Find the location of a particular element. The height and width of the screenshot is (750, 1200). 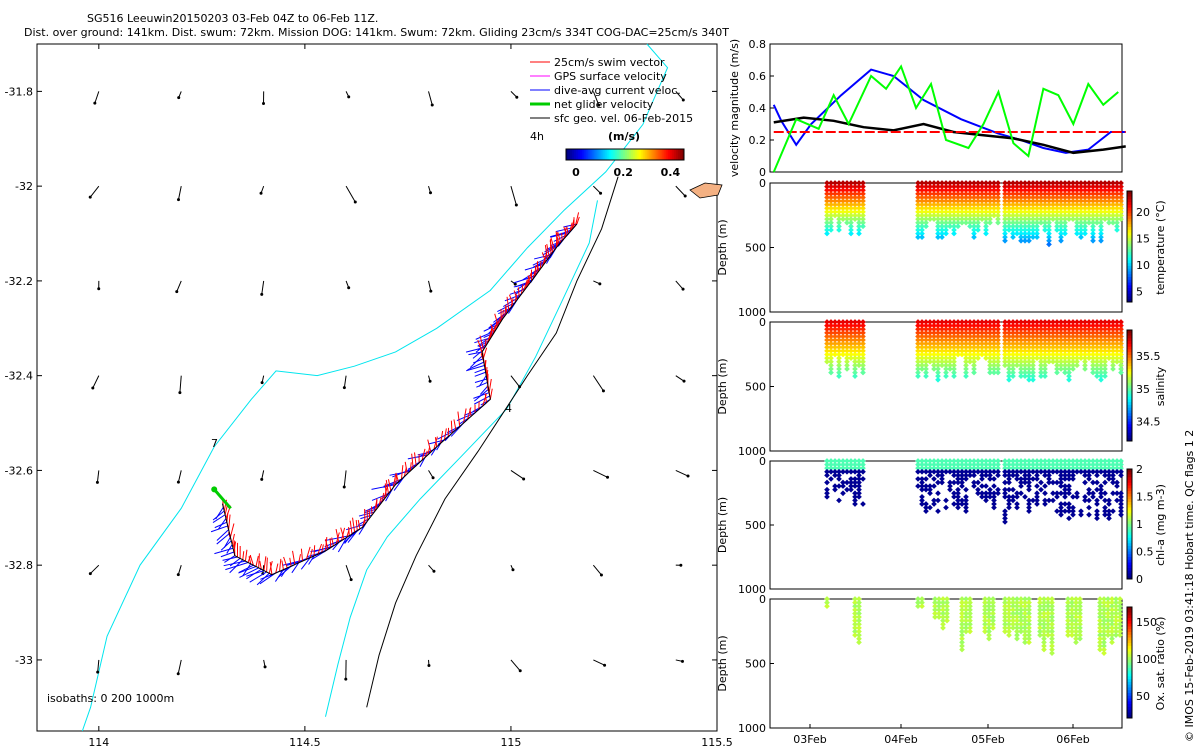

geo-velocity-arrowhead is located at coordinates (90, 574).